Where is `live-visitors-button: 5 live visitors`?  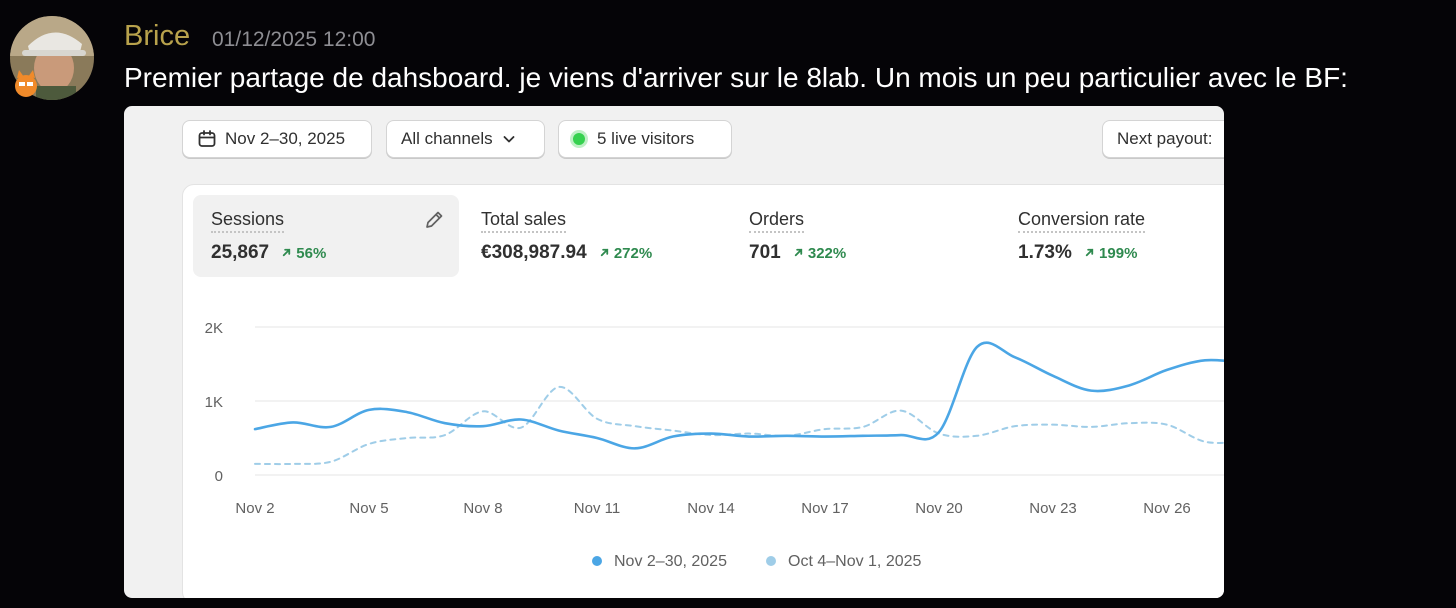 live-visitors-button: 5 live visitors is located at coordinates (645, 139).